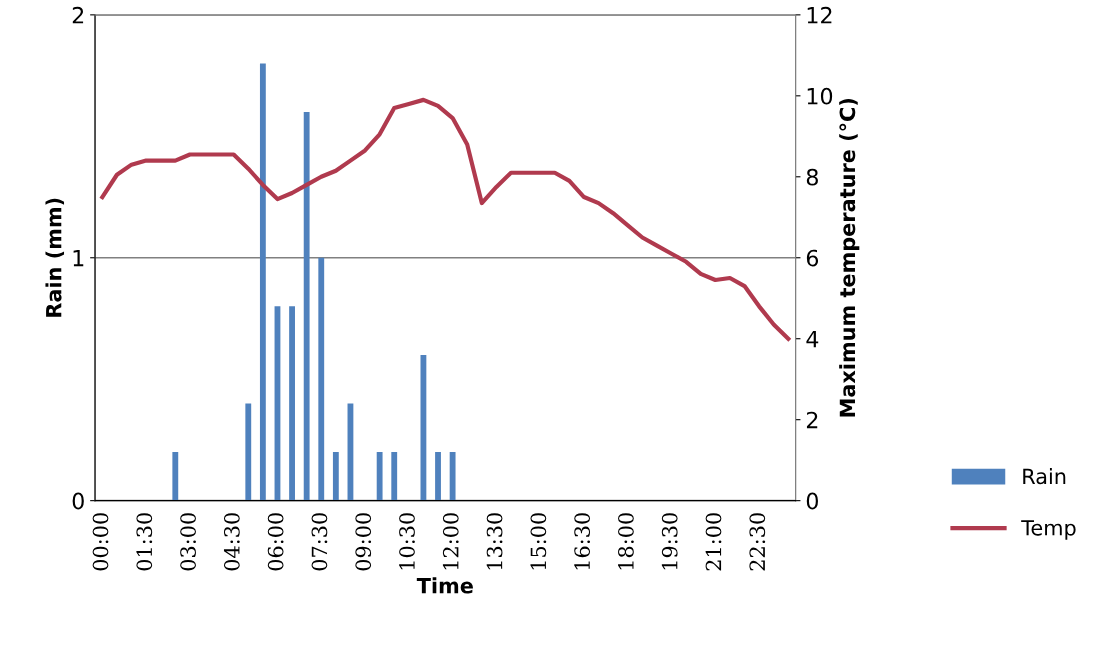 This screenshot has width=1105, height=646. What do you see at coordinates (849, 257) in the screenshot?
I see `y2-axis-title: Maximum temperature (°C)` at bounding box center [849, 257].